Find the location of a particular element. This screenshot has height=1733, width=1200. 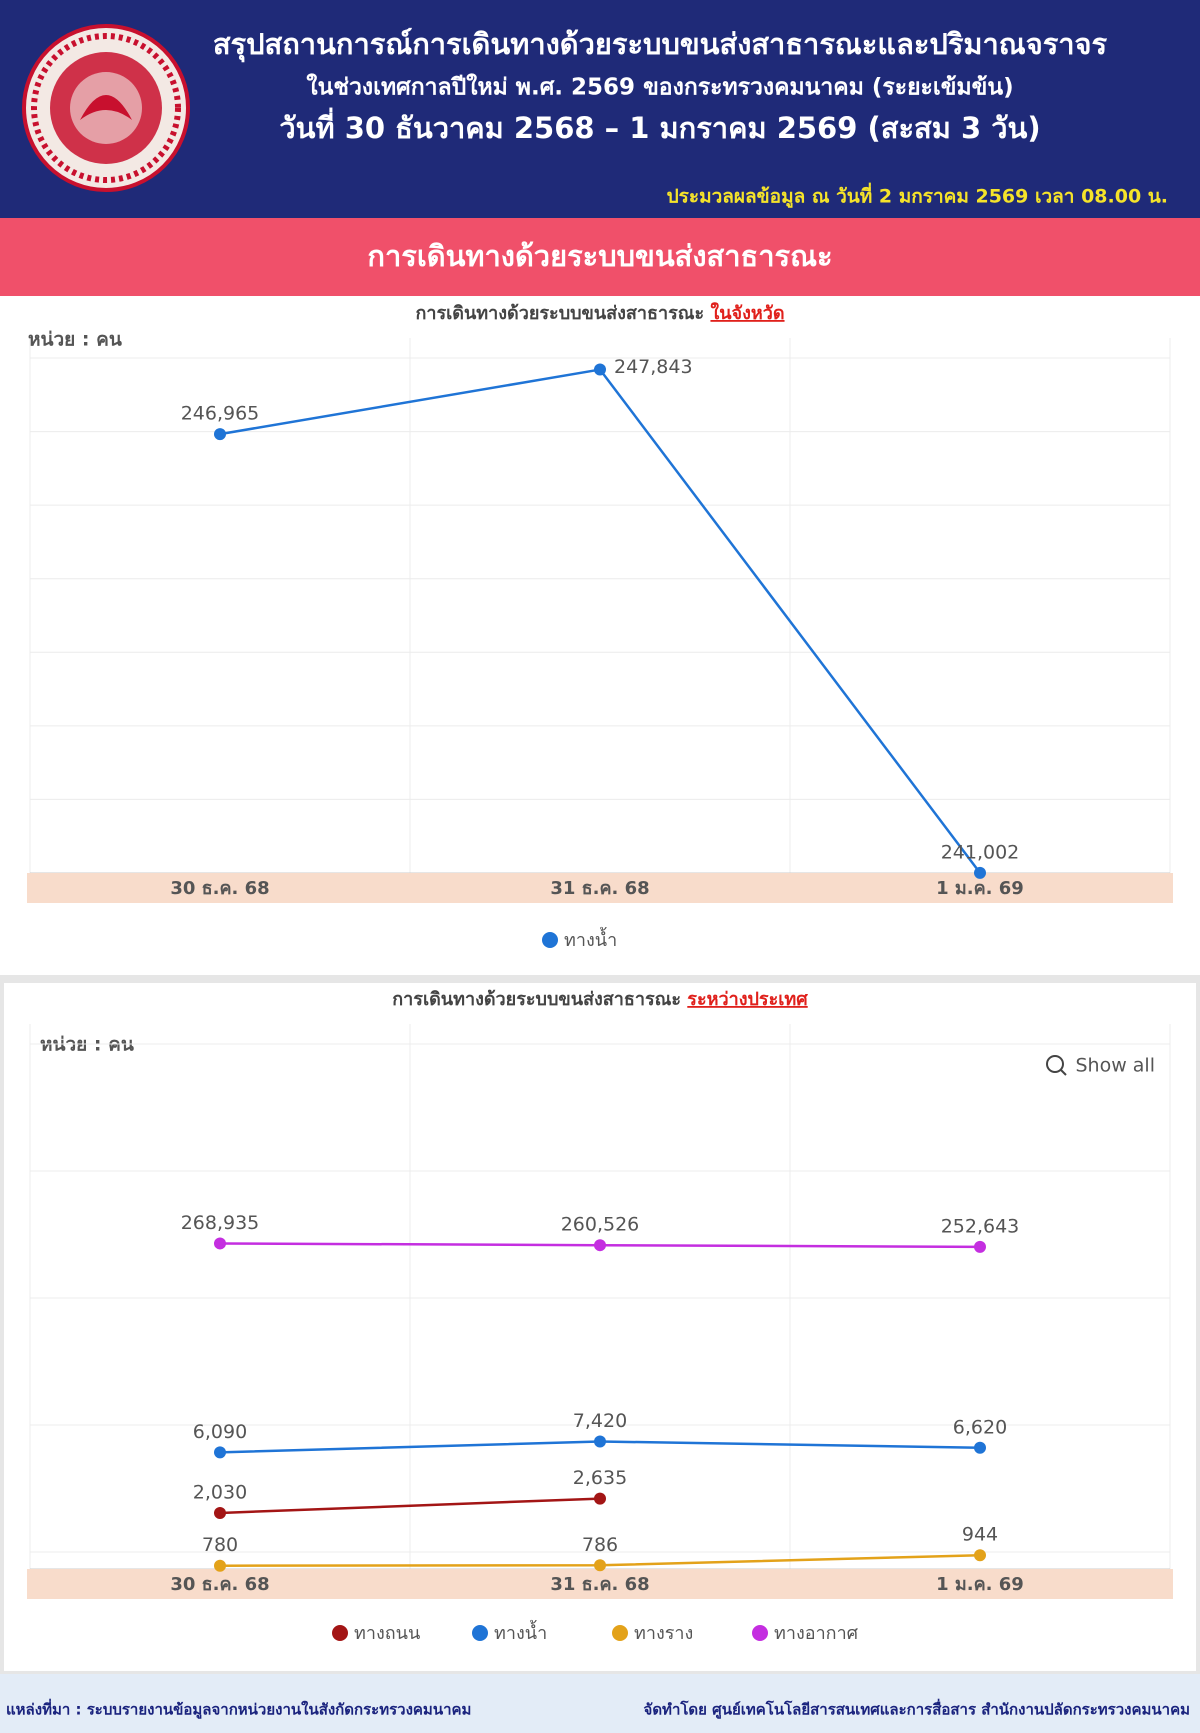

show-all-button: Show all is located at coordinates (1115, 1066).